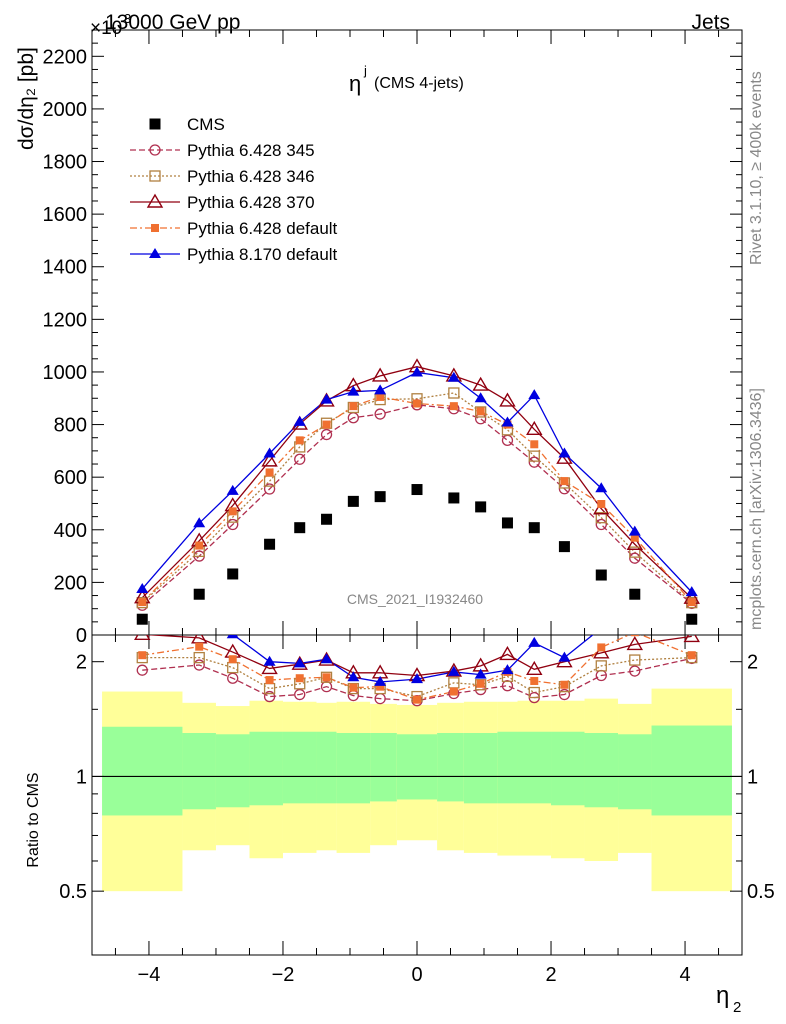 This screenshot has width=786, height=1024. Describe the element at coordinates (365, 70) in the screenshot. I see `plot-title-sup: j` at that location.